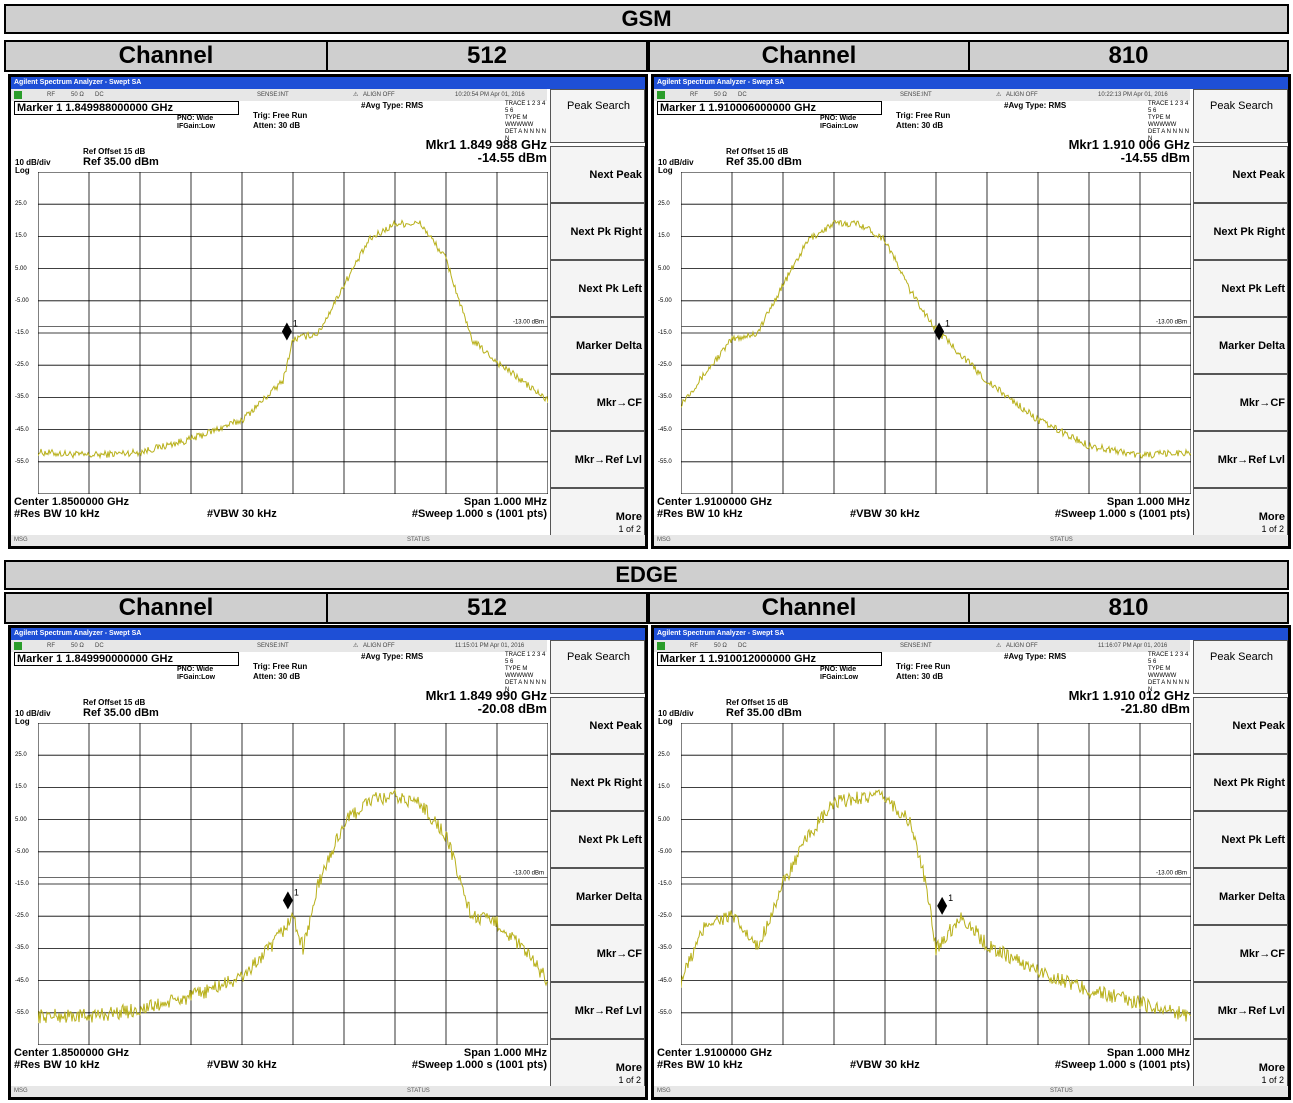 The image size is (1293, 1103). Describe the element at coordinates (487, 608) in the screenshot. I see `channel-value-cell: 512` at that location.